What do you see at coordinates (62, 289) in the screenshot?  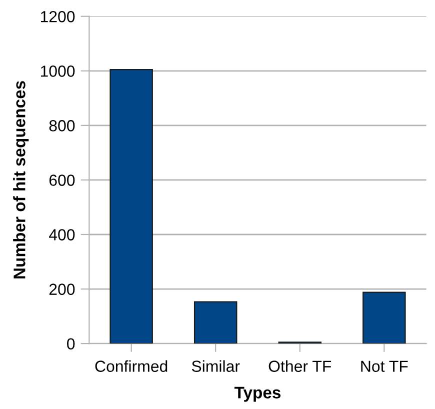 I see `y-tick-label: 200` at bounding box center [62, 289].